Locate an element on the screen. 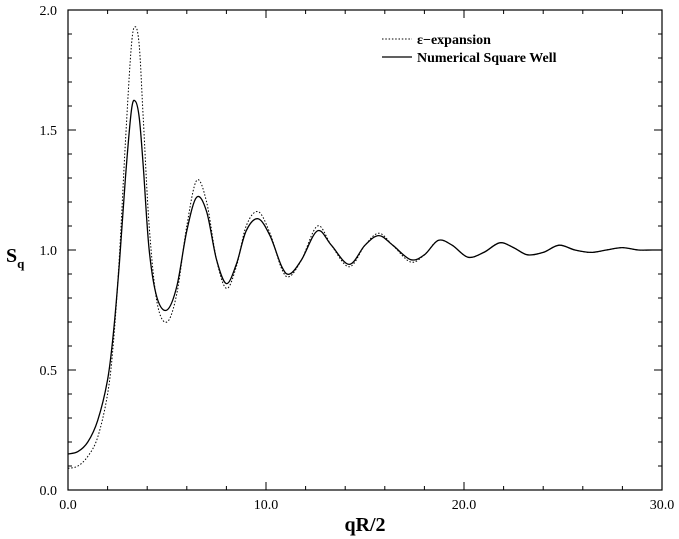 The image size is (679, 539). x-tick-label: 0.0 is located at coordinates (68, 505).